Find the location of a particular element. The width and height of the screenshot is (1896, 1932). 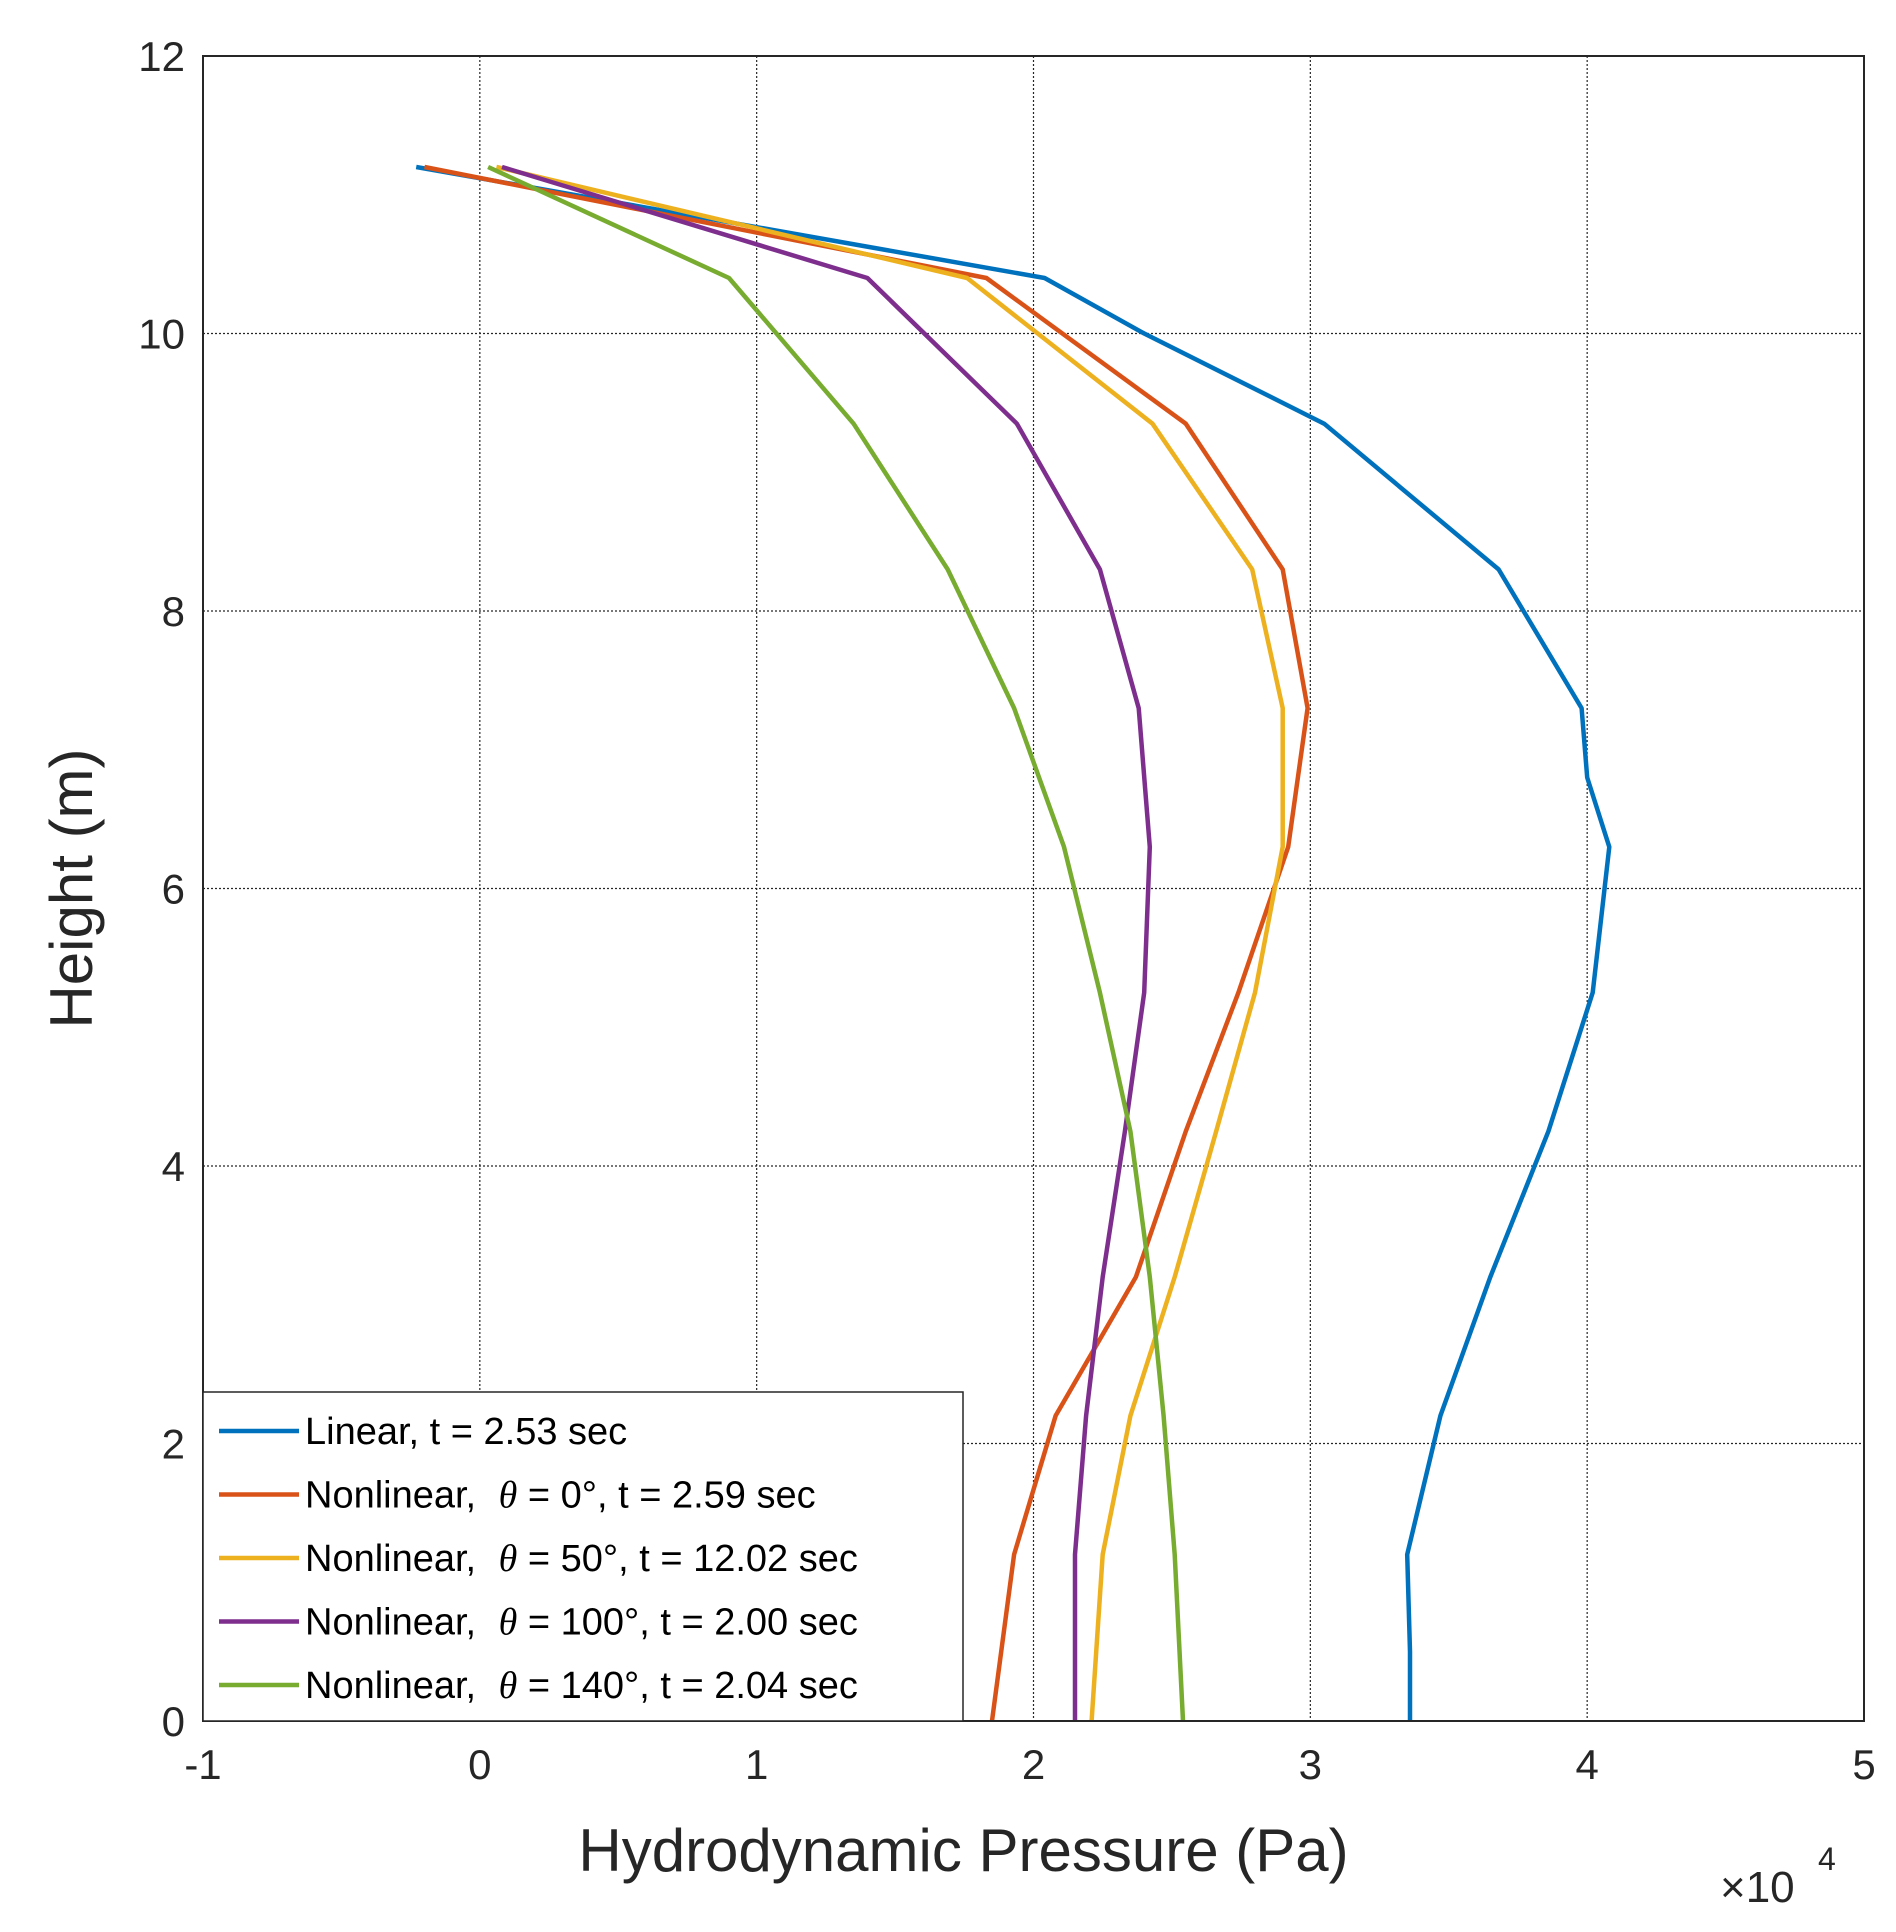

legend-entry-5: Nonlinear, θ = 140°, t = 2.04 sec is located at coordinates (581, 1686).